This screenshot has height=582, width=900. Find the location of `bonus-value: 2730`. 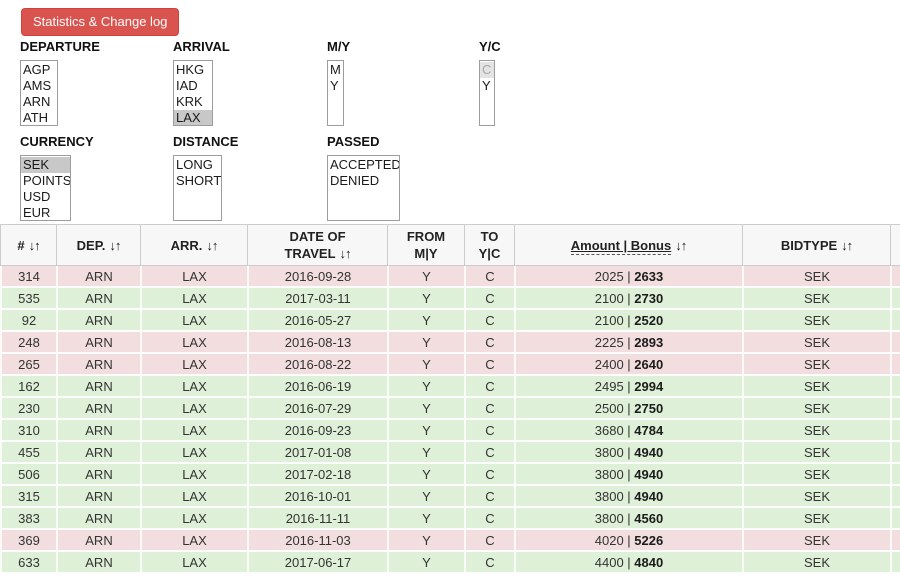

bonus-value: 2730 is located at coordinates (649, 298).